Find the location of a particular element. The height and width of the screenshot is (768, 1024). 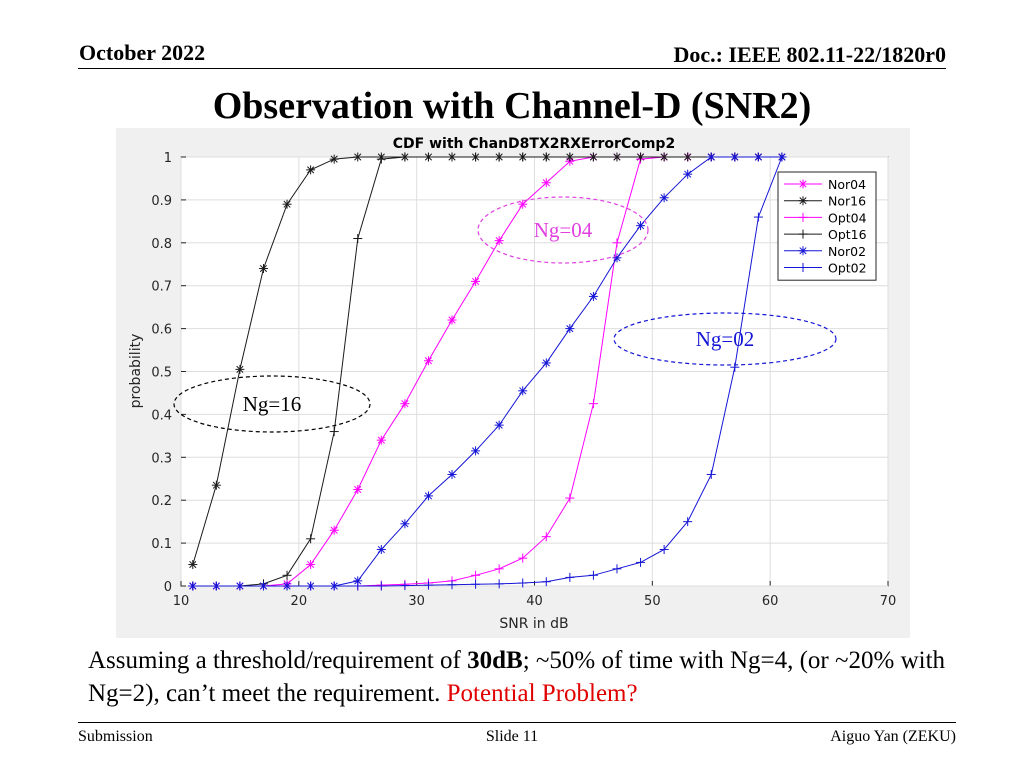

x-tick-label: 70 is located at coordinates (888, 601).